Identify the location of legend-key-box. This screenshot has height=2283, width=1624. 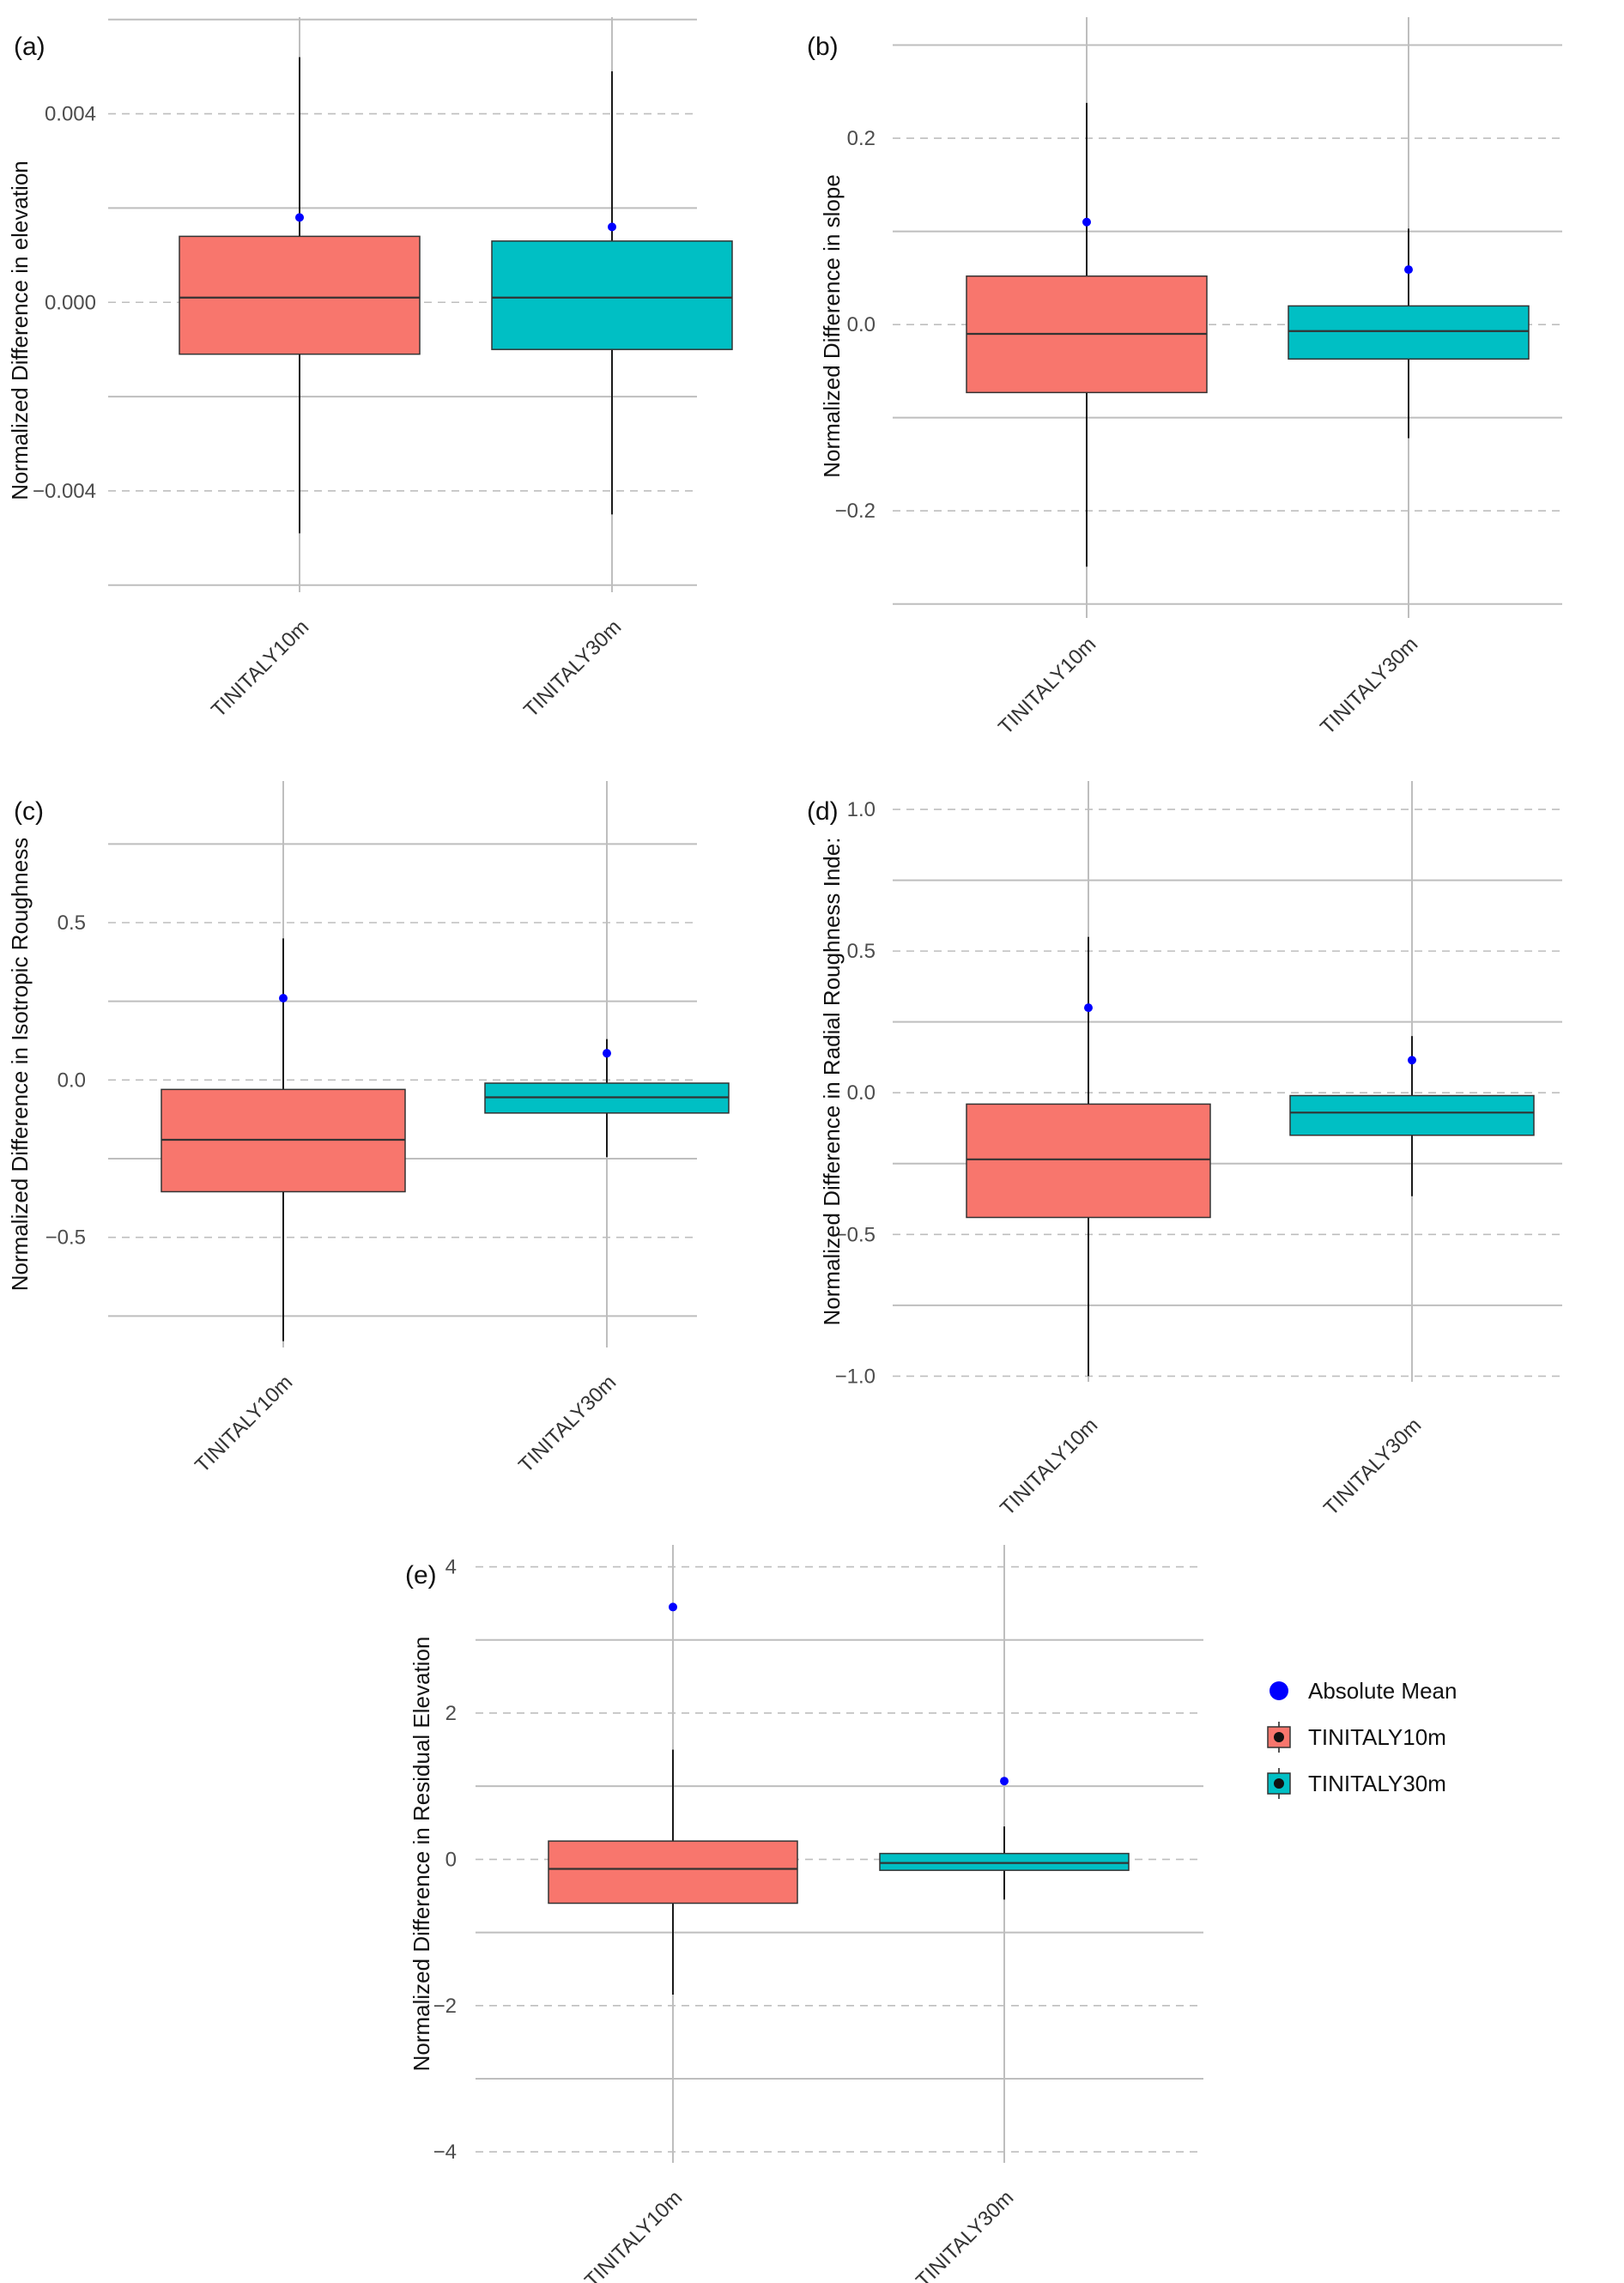
(1279, 1737).